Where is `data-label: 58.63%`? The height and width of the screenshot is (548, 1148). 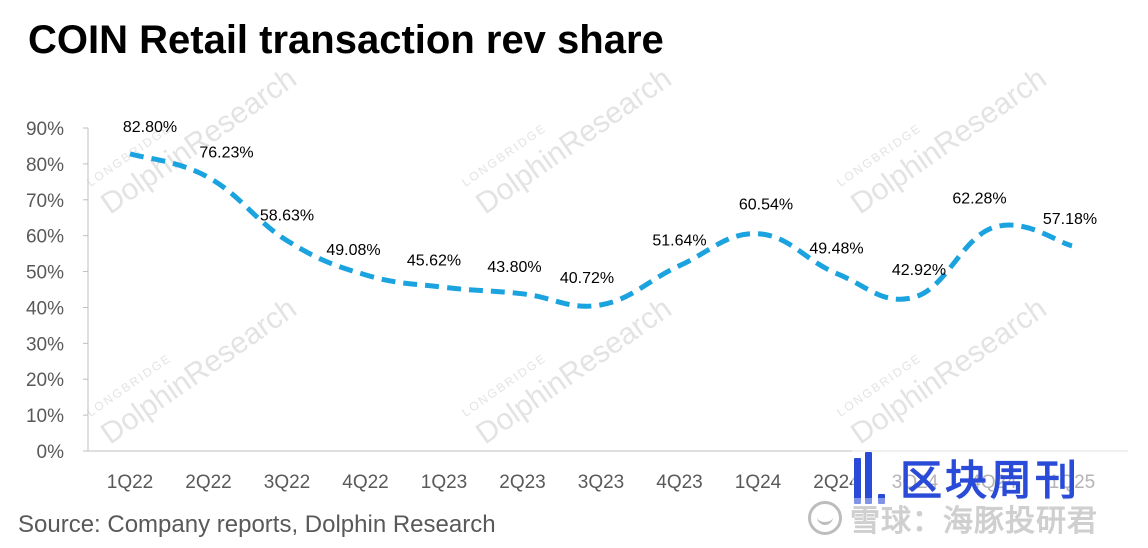 data-label: 58.63% is located at coordinates (287, 216).